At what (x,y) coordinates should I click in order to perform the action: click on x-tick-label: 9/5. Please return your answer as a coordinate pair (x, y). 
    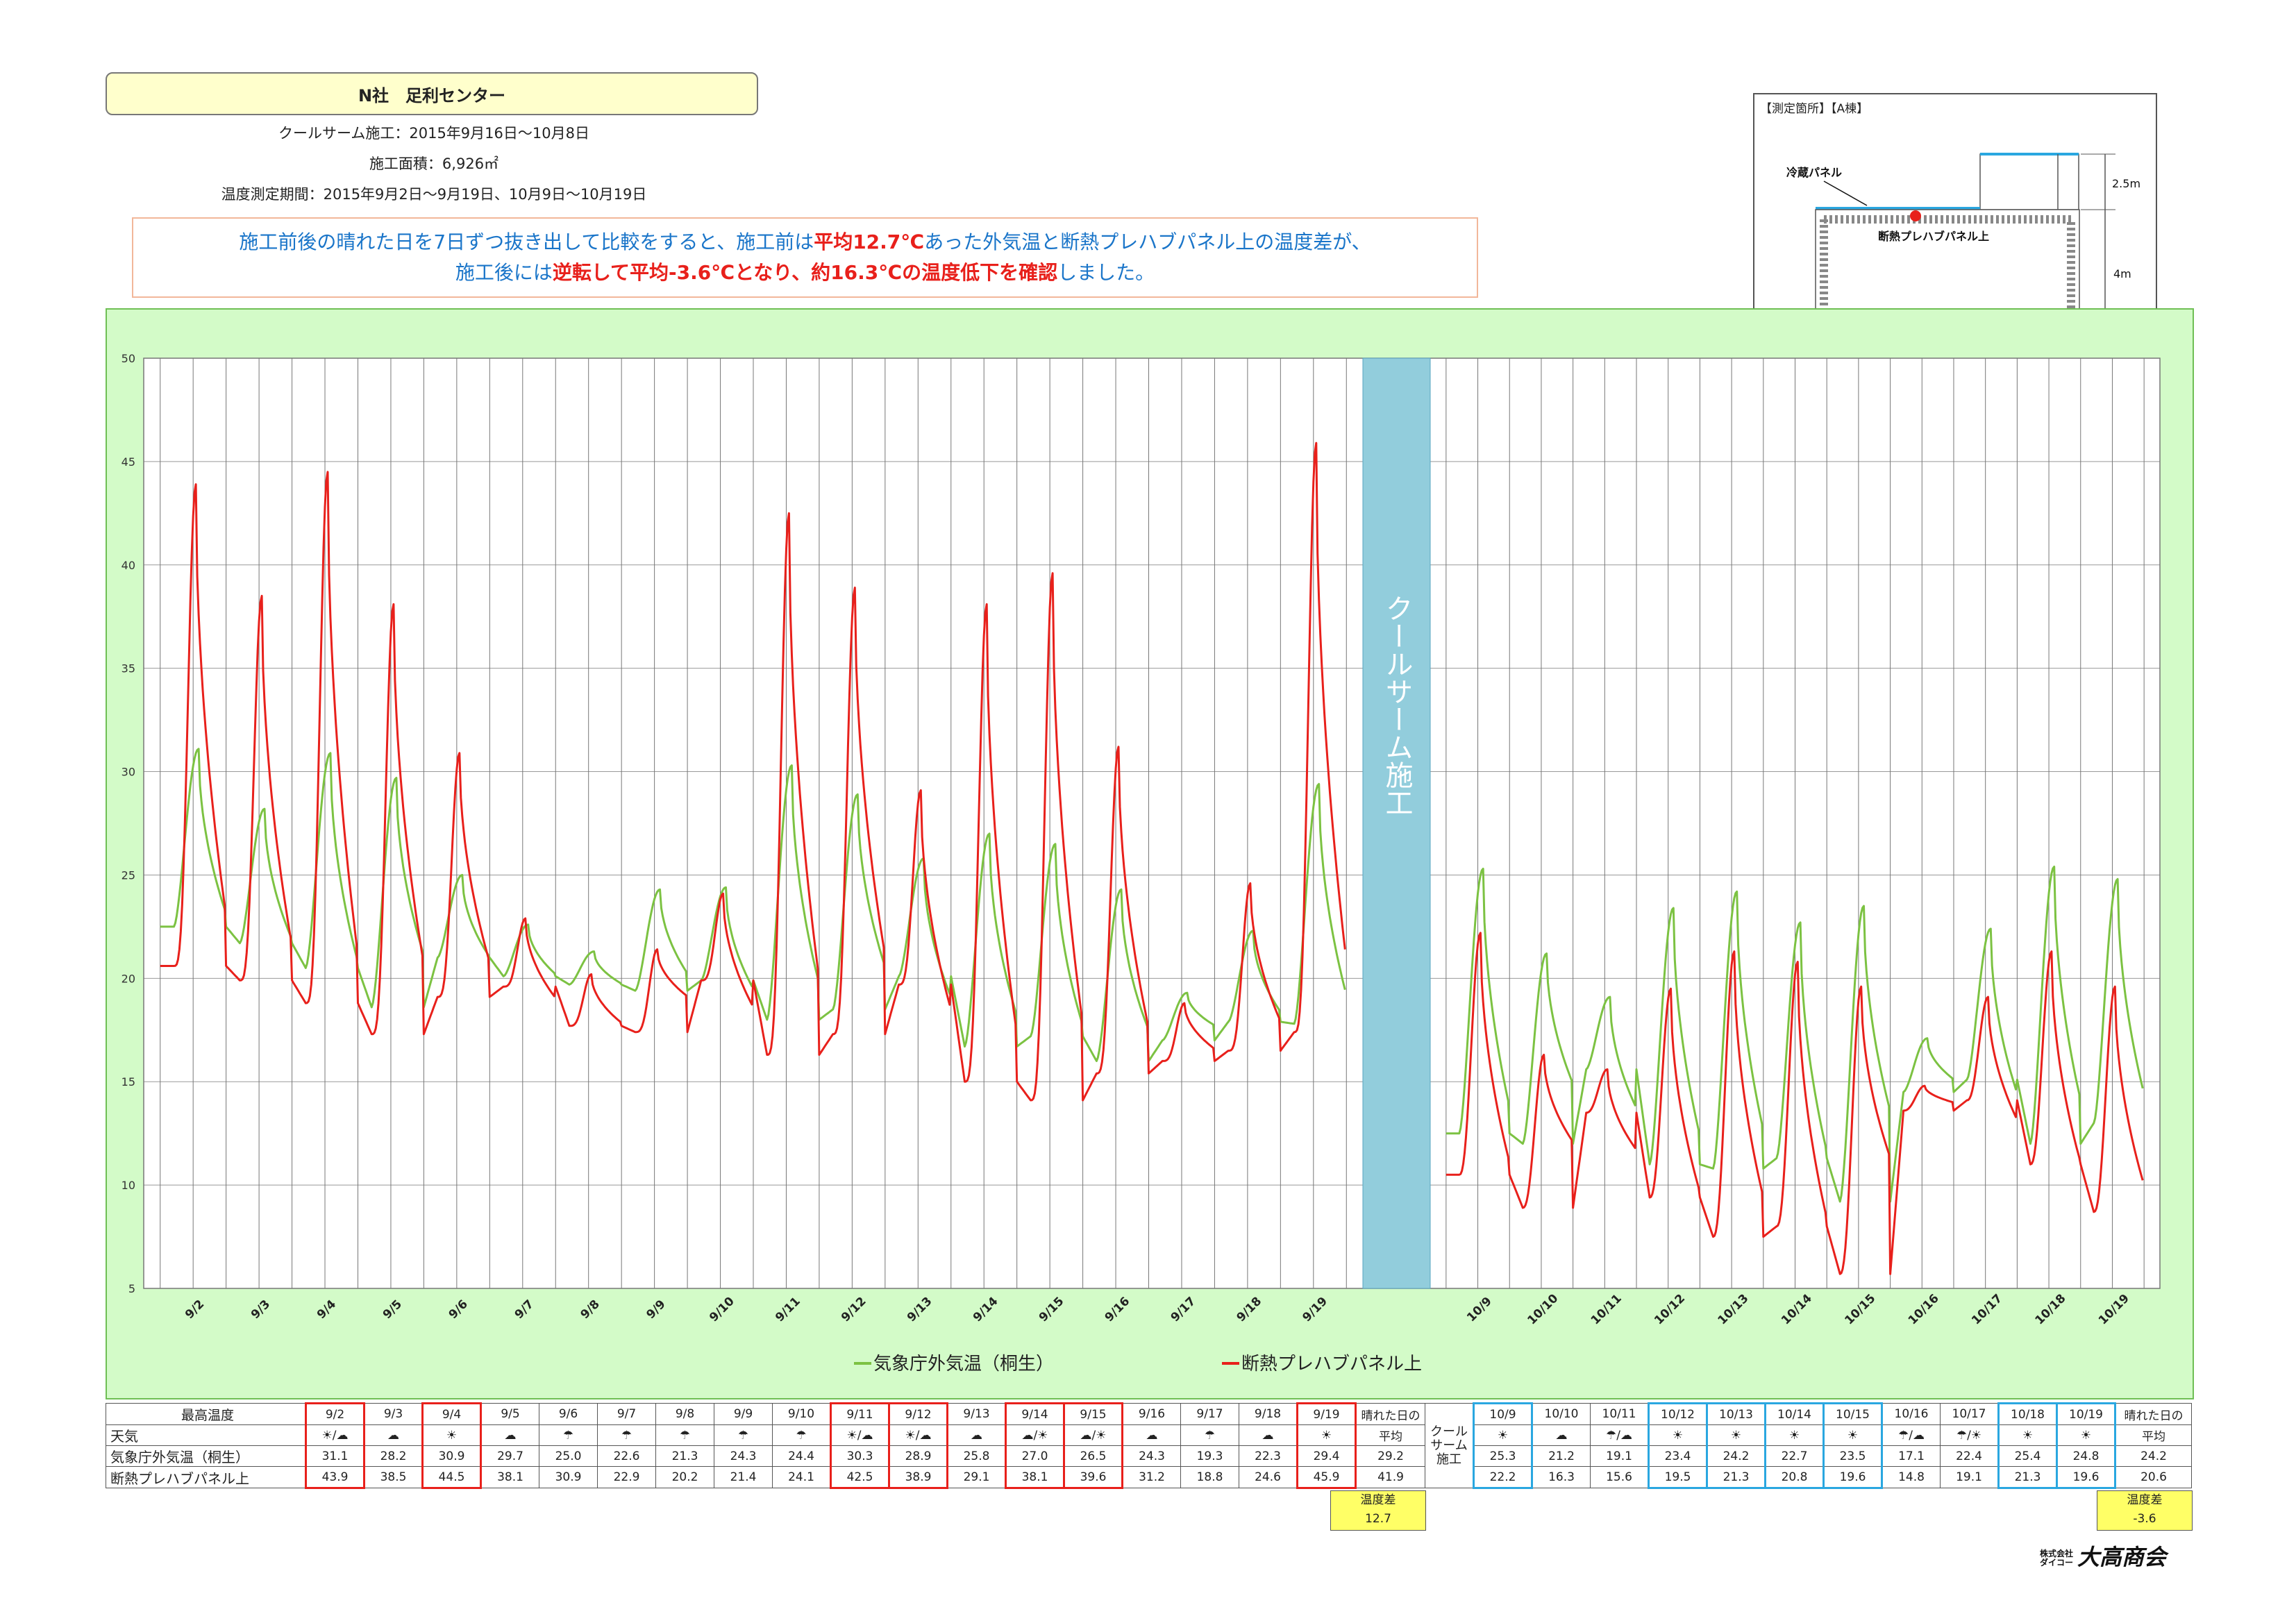
    Looking at the image, I should click on (392, 1309).